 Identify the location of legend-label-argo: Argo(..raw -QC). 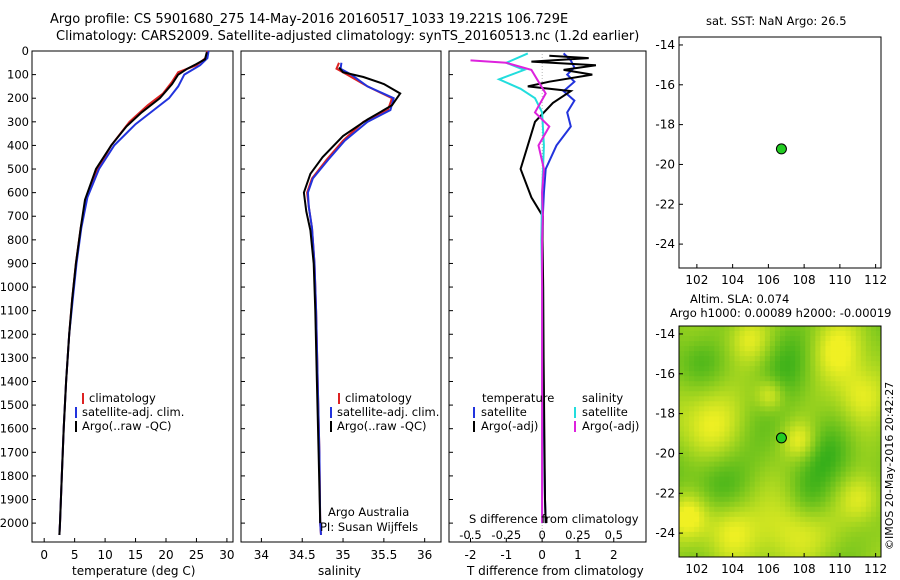
(127, 426).